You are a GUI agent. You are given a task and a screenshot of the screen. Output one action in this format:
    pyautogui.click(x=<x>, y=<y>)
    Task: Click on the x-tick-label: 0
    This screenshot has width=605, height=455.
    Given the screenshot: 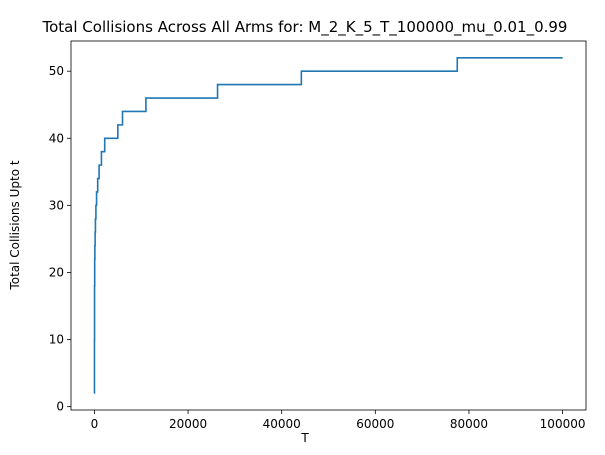 What is the action you would take?
    pyautogui.click(x=95, y=424)
    